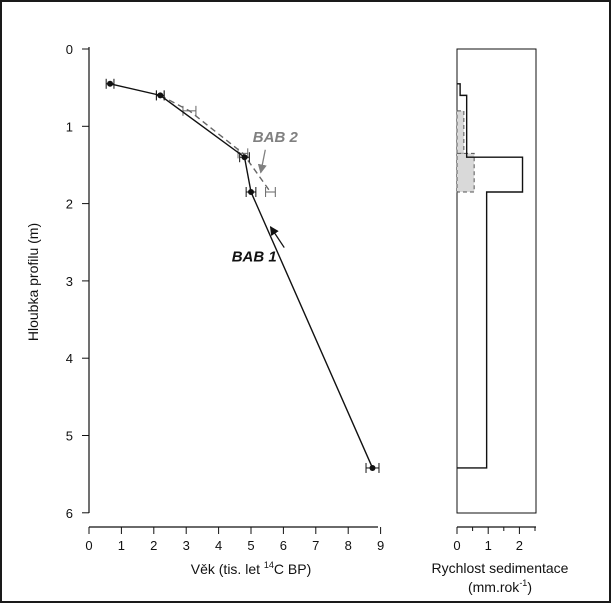  I want to click on rate-series-group, so click(490, 276).